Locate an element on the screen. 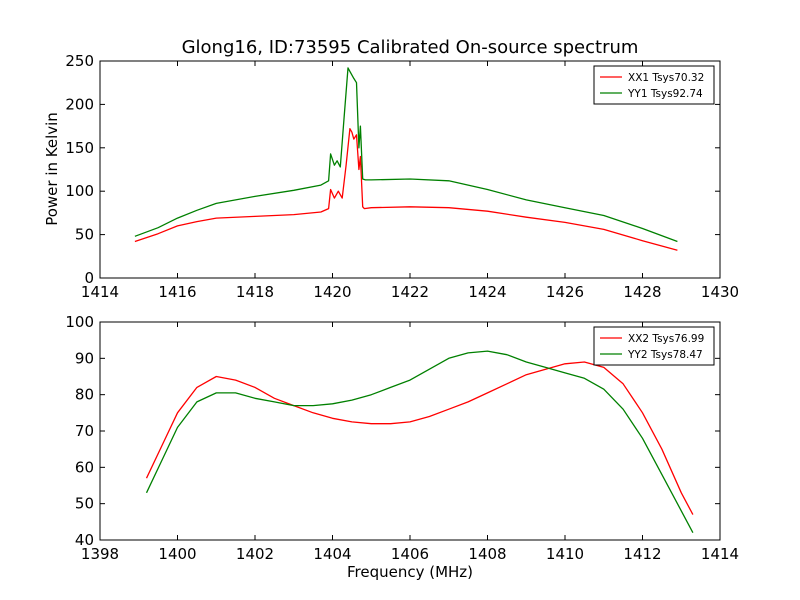 The width and height of the screenshot is (800, 600). x-tick-label: 1410 is located at coordinates (565, 554).